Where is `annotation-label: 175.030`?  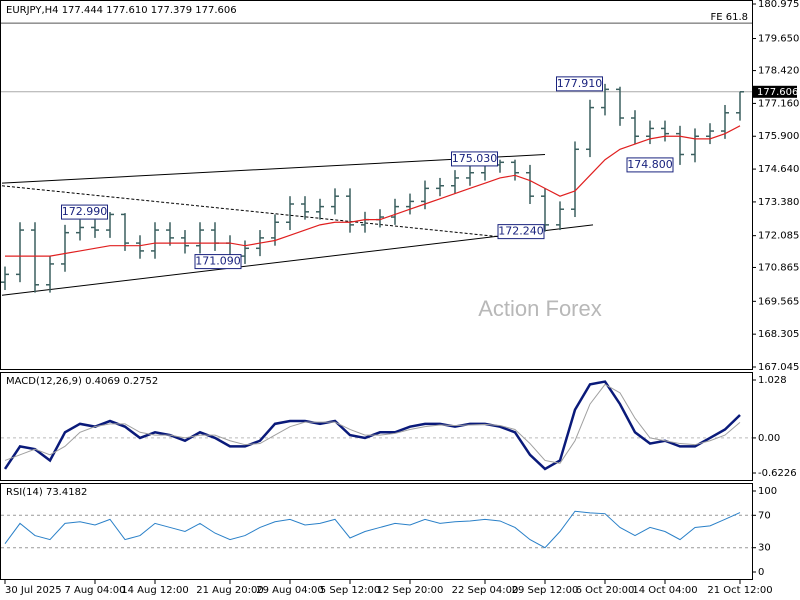
annotation-label: 175.030 is located at coordinates (475, 158).